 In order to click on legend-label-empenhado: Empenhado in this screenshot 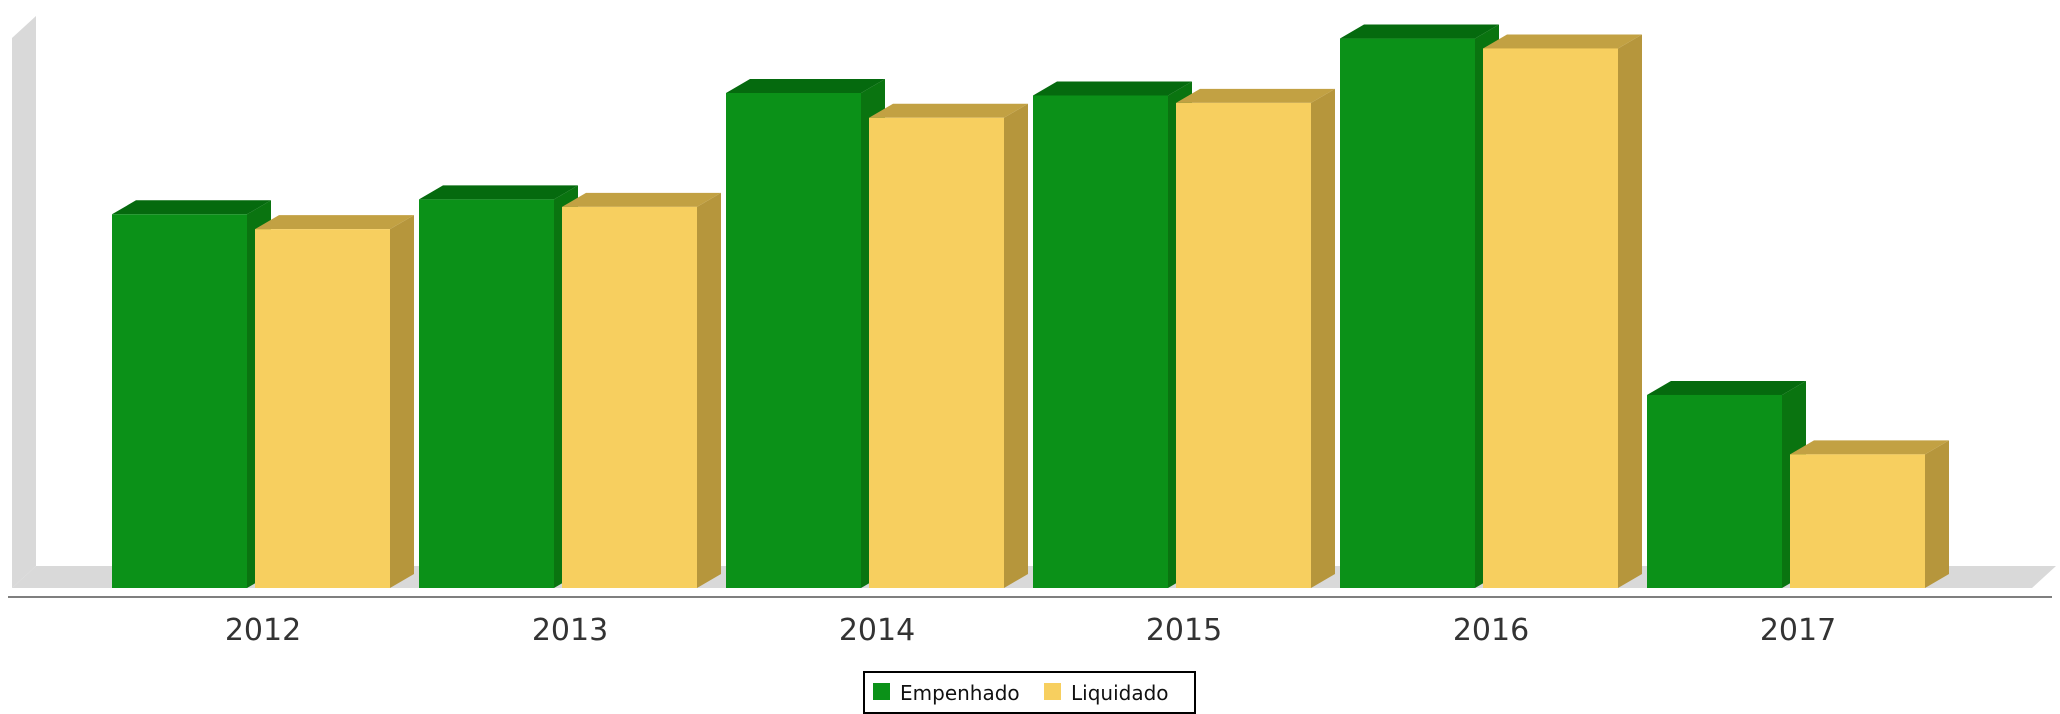, I will do `click(960, 693)`.